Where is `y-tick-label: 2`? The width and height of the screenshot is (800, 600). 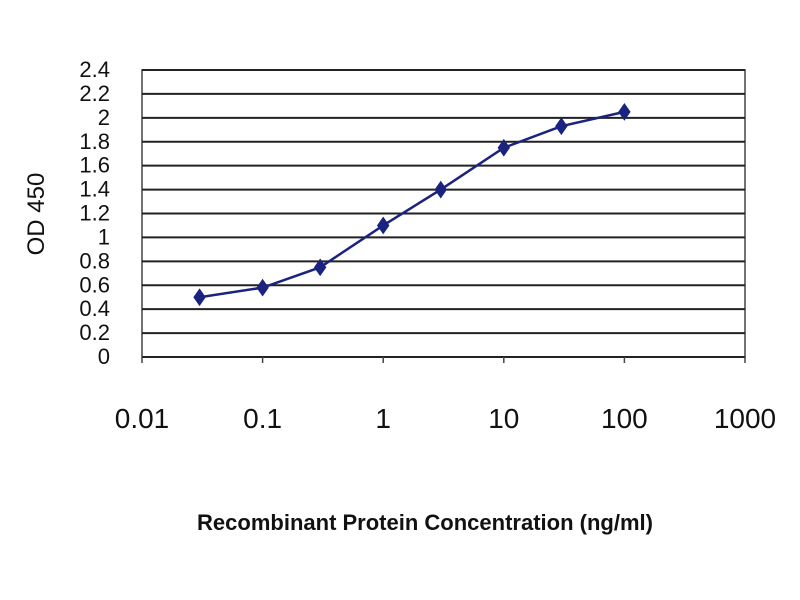 y-tick-label: 2 is located at coordinates (104, 117).